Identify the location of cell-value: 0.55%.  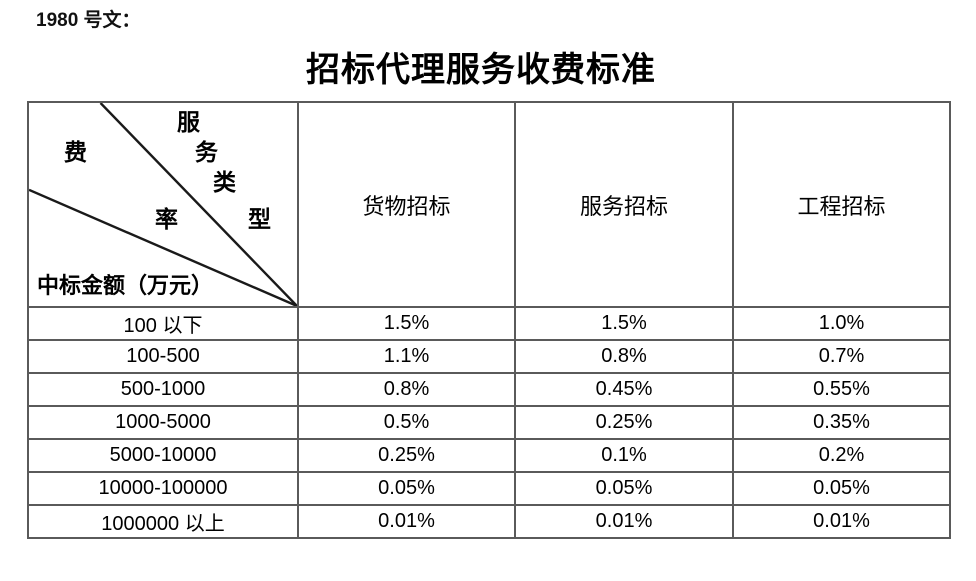
(841, 389).